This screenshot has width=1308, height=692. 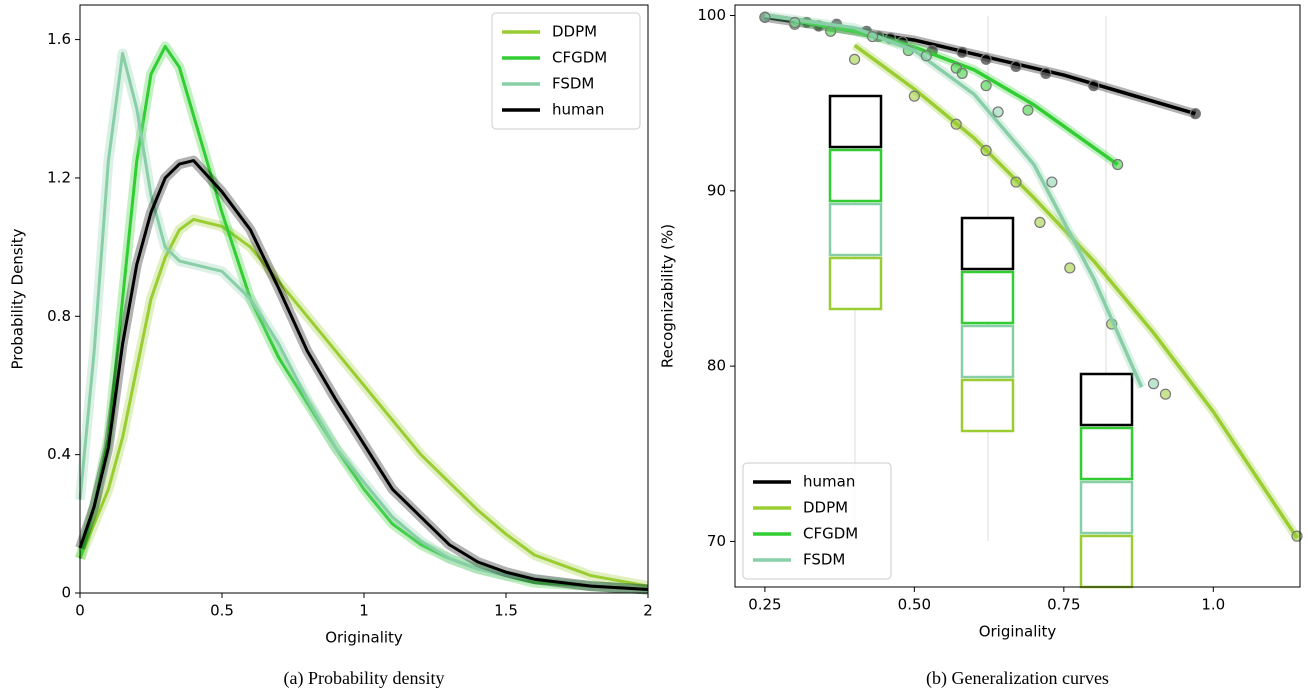 I want to click on x-tick-label: 2, so click(x=648, y=611).